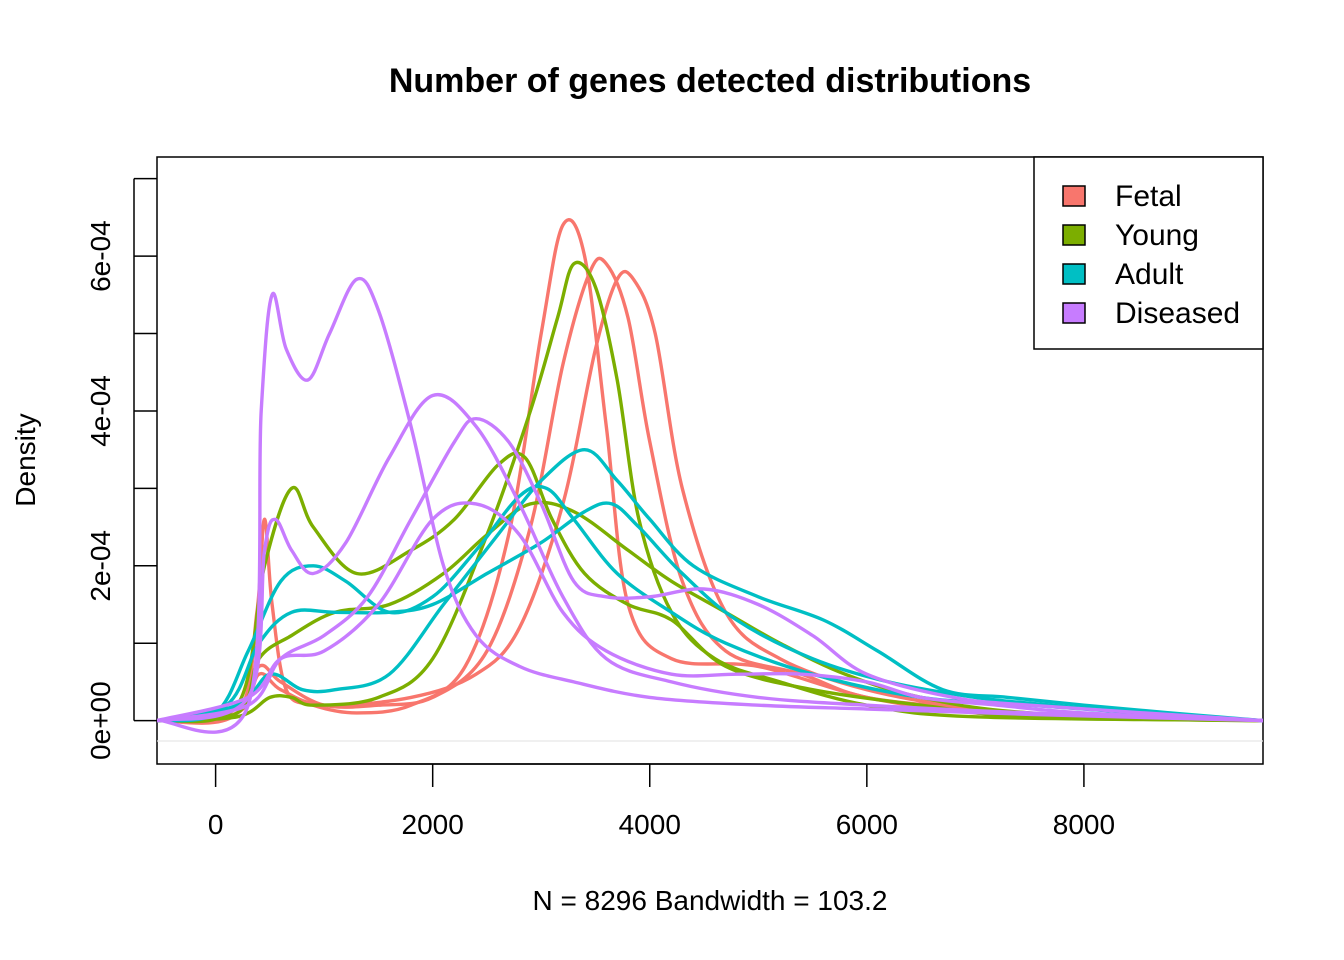  I want to click on legend-label-young: Young, so click(1157, 235).